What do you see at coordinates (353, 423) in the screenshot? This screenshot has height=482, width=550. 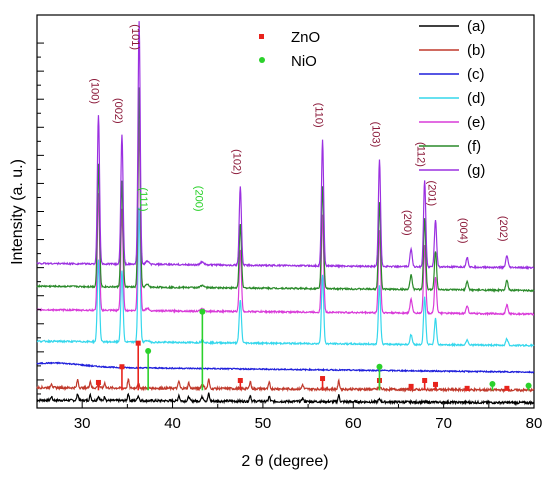 I see `x-tick-label: 60` at bounding box center [353, 423].